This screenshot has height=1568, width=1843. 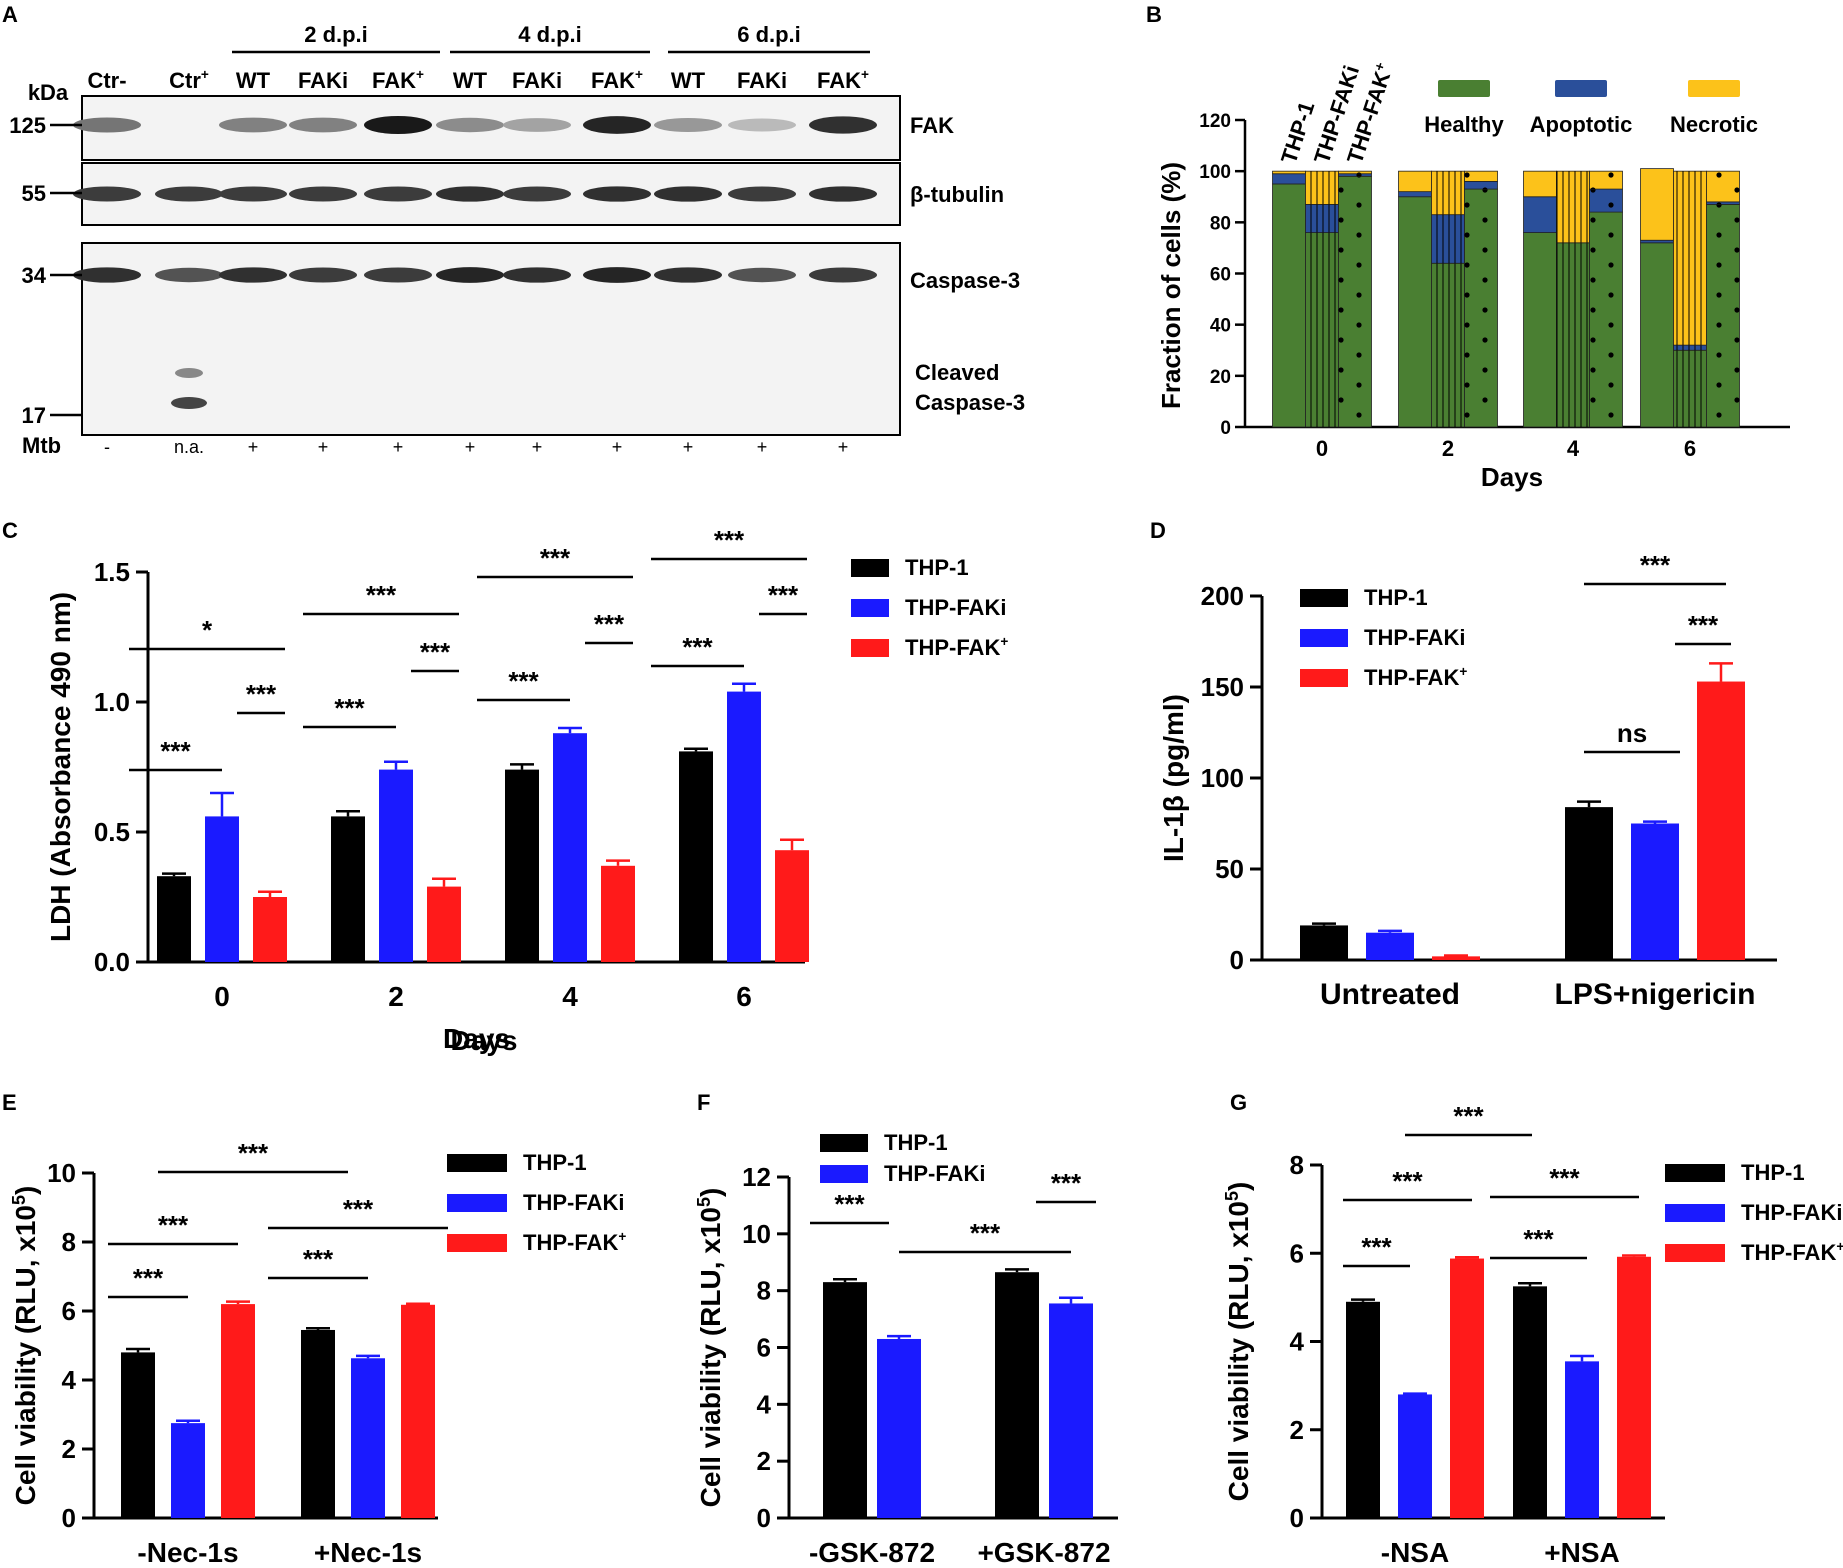 What do you see at coordinates (189, 447) in the screenshot?
I see `mtb-value: n.a.` at bounding box center [189, 447].